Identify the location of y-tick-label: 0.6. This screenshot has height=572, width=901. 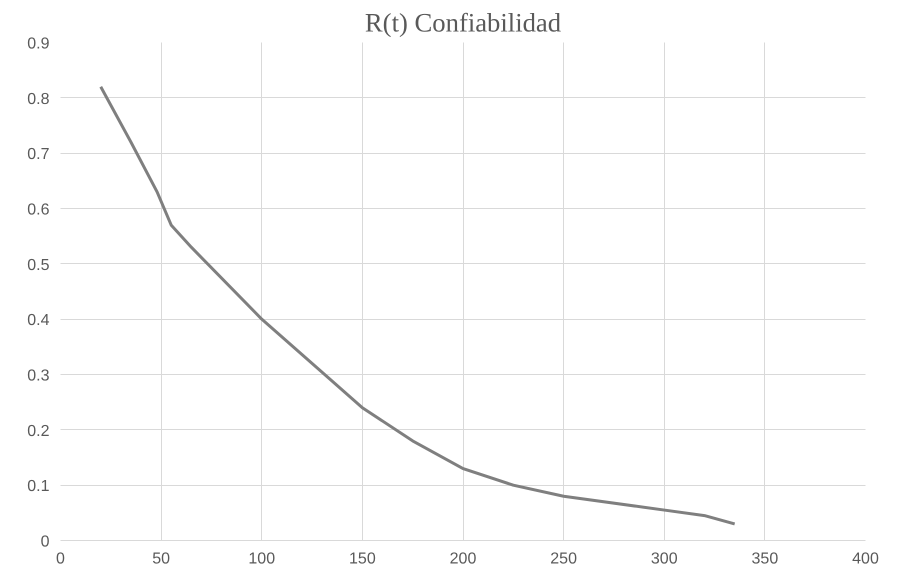
(38, 210).